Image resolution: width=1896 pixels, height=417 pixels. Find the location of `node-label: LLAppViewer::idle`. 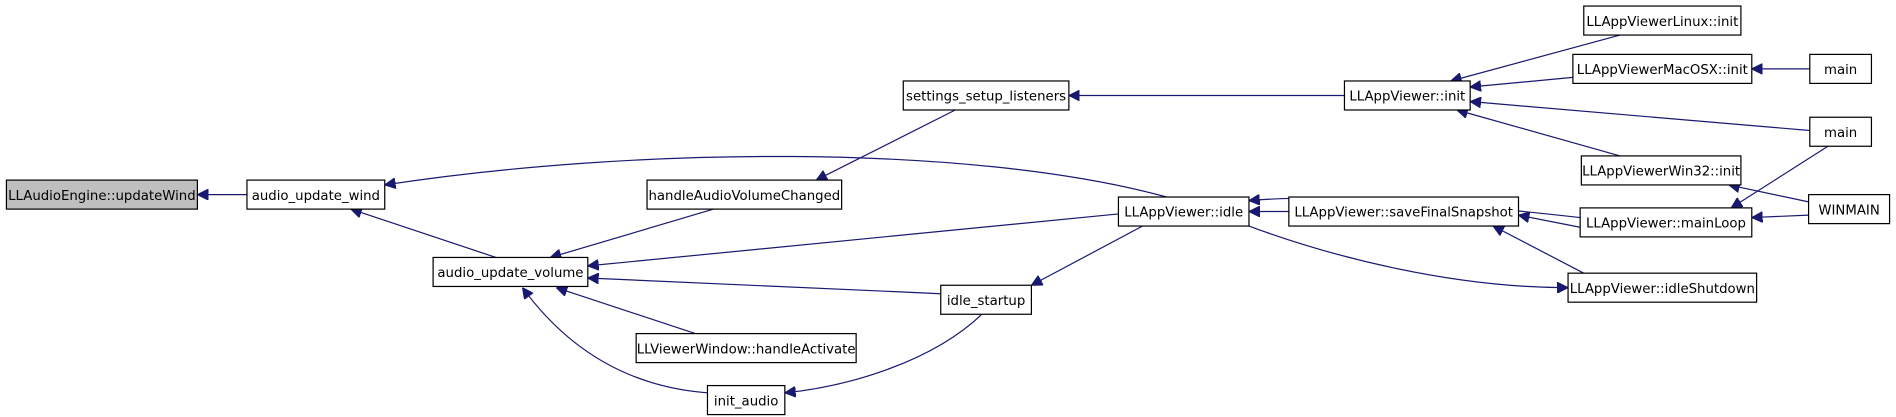

node-label: LLAppViewer::idle is located at coordinates (1183, 213).